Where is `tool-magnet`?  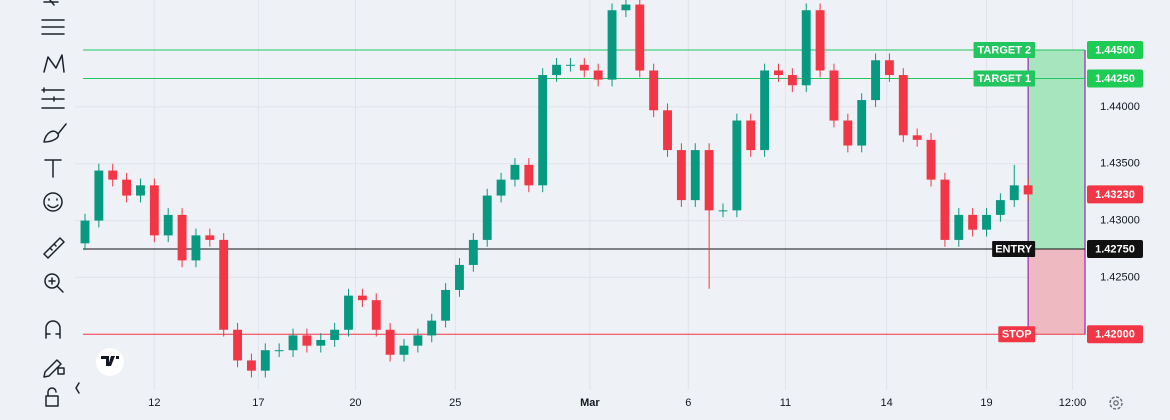 tool-magnet is located at coordinates (53, 329).